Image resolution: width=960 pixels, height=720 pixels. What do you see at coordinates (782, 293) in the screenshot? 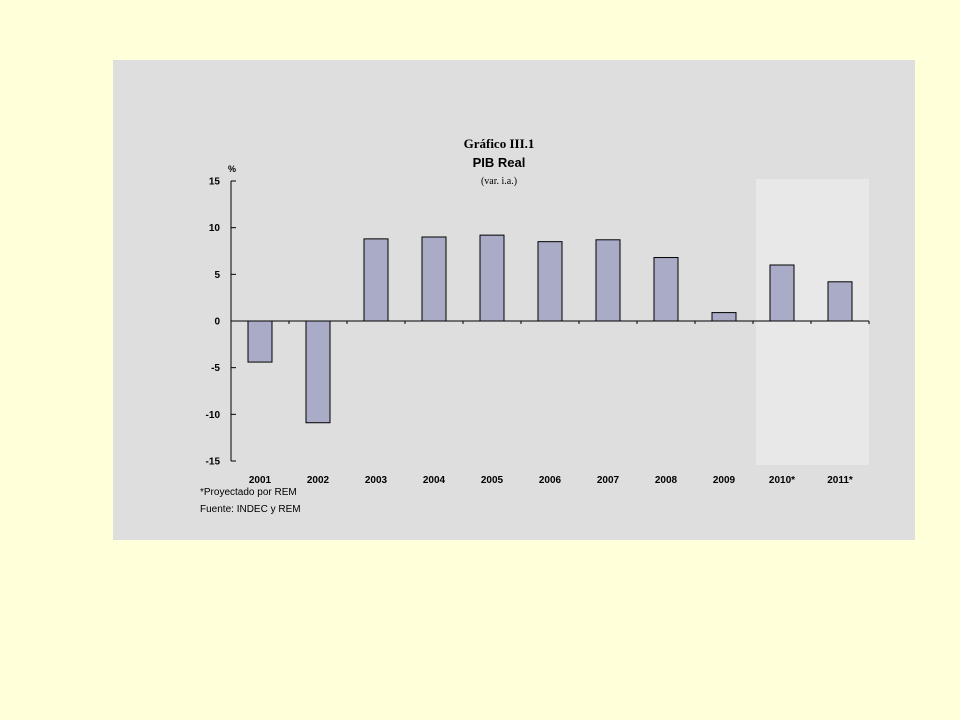
I see `bar-2010` at bounding box center [782, 293].